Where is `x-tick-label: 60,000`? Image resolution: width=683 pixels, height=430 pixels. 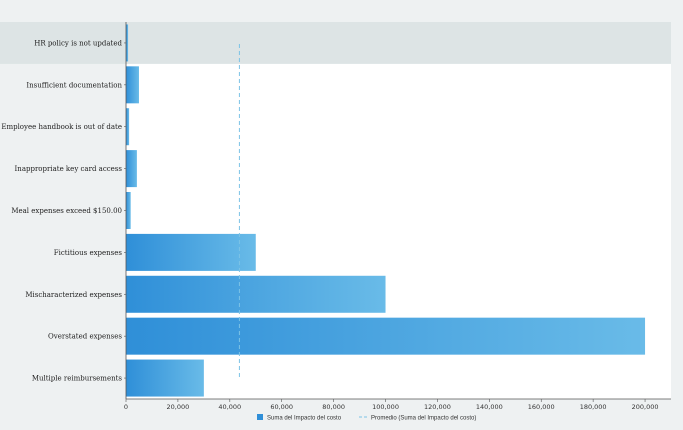 x-tick-label: 60,000 is located at coordinates (281, 407).